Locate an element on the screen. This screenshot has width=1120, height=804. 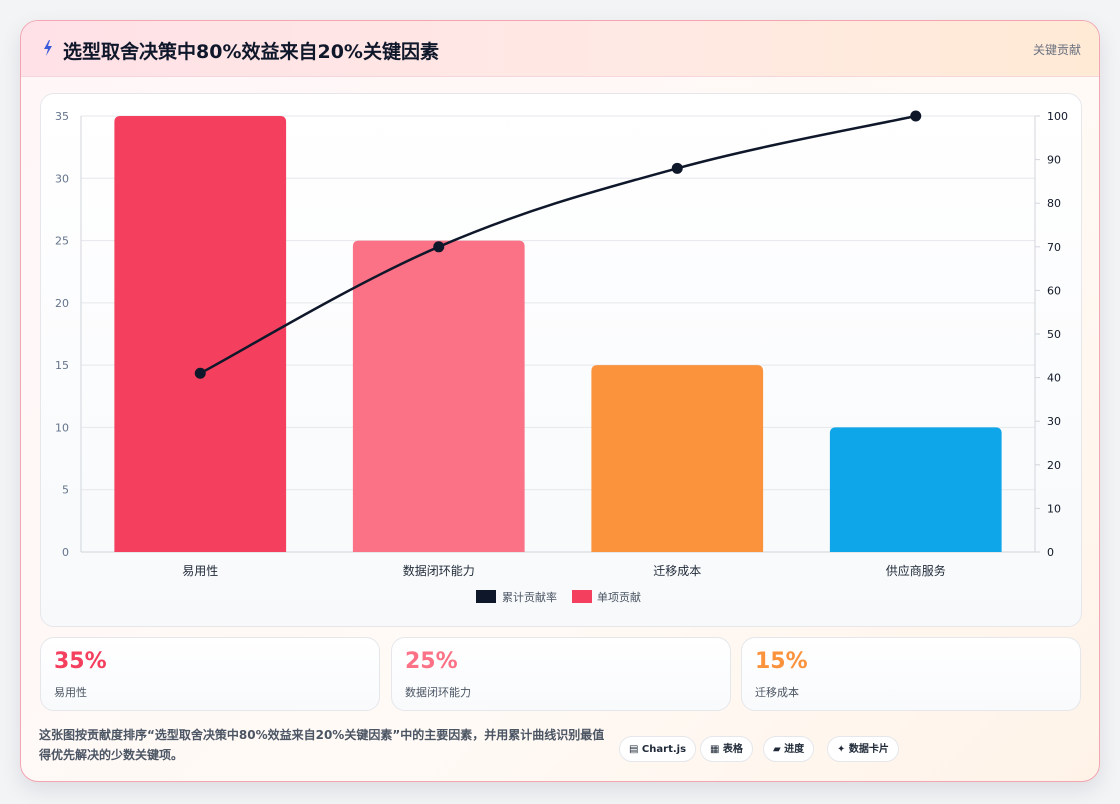
y-right-tick-label: 0 is located at coordinates (1050, 552).